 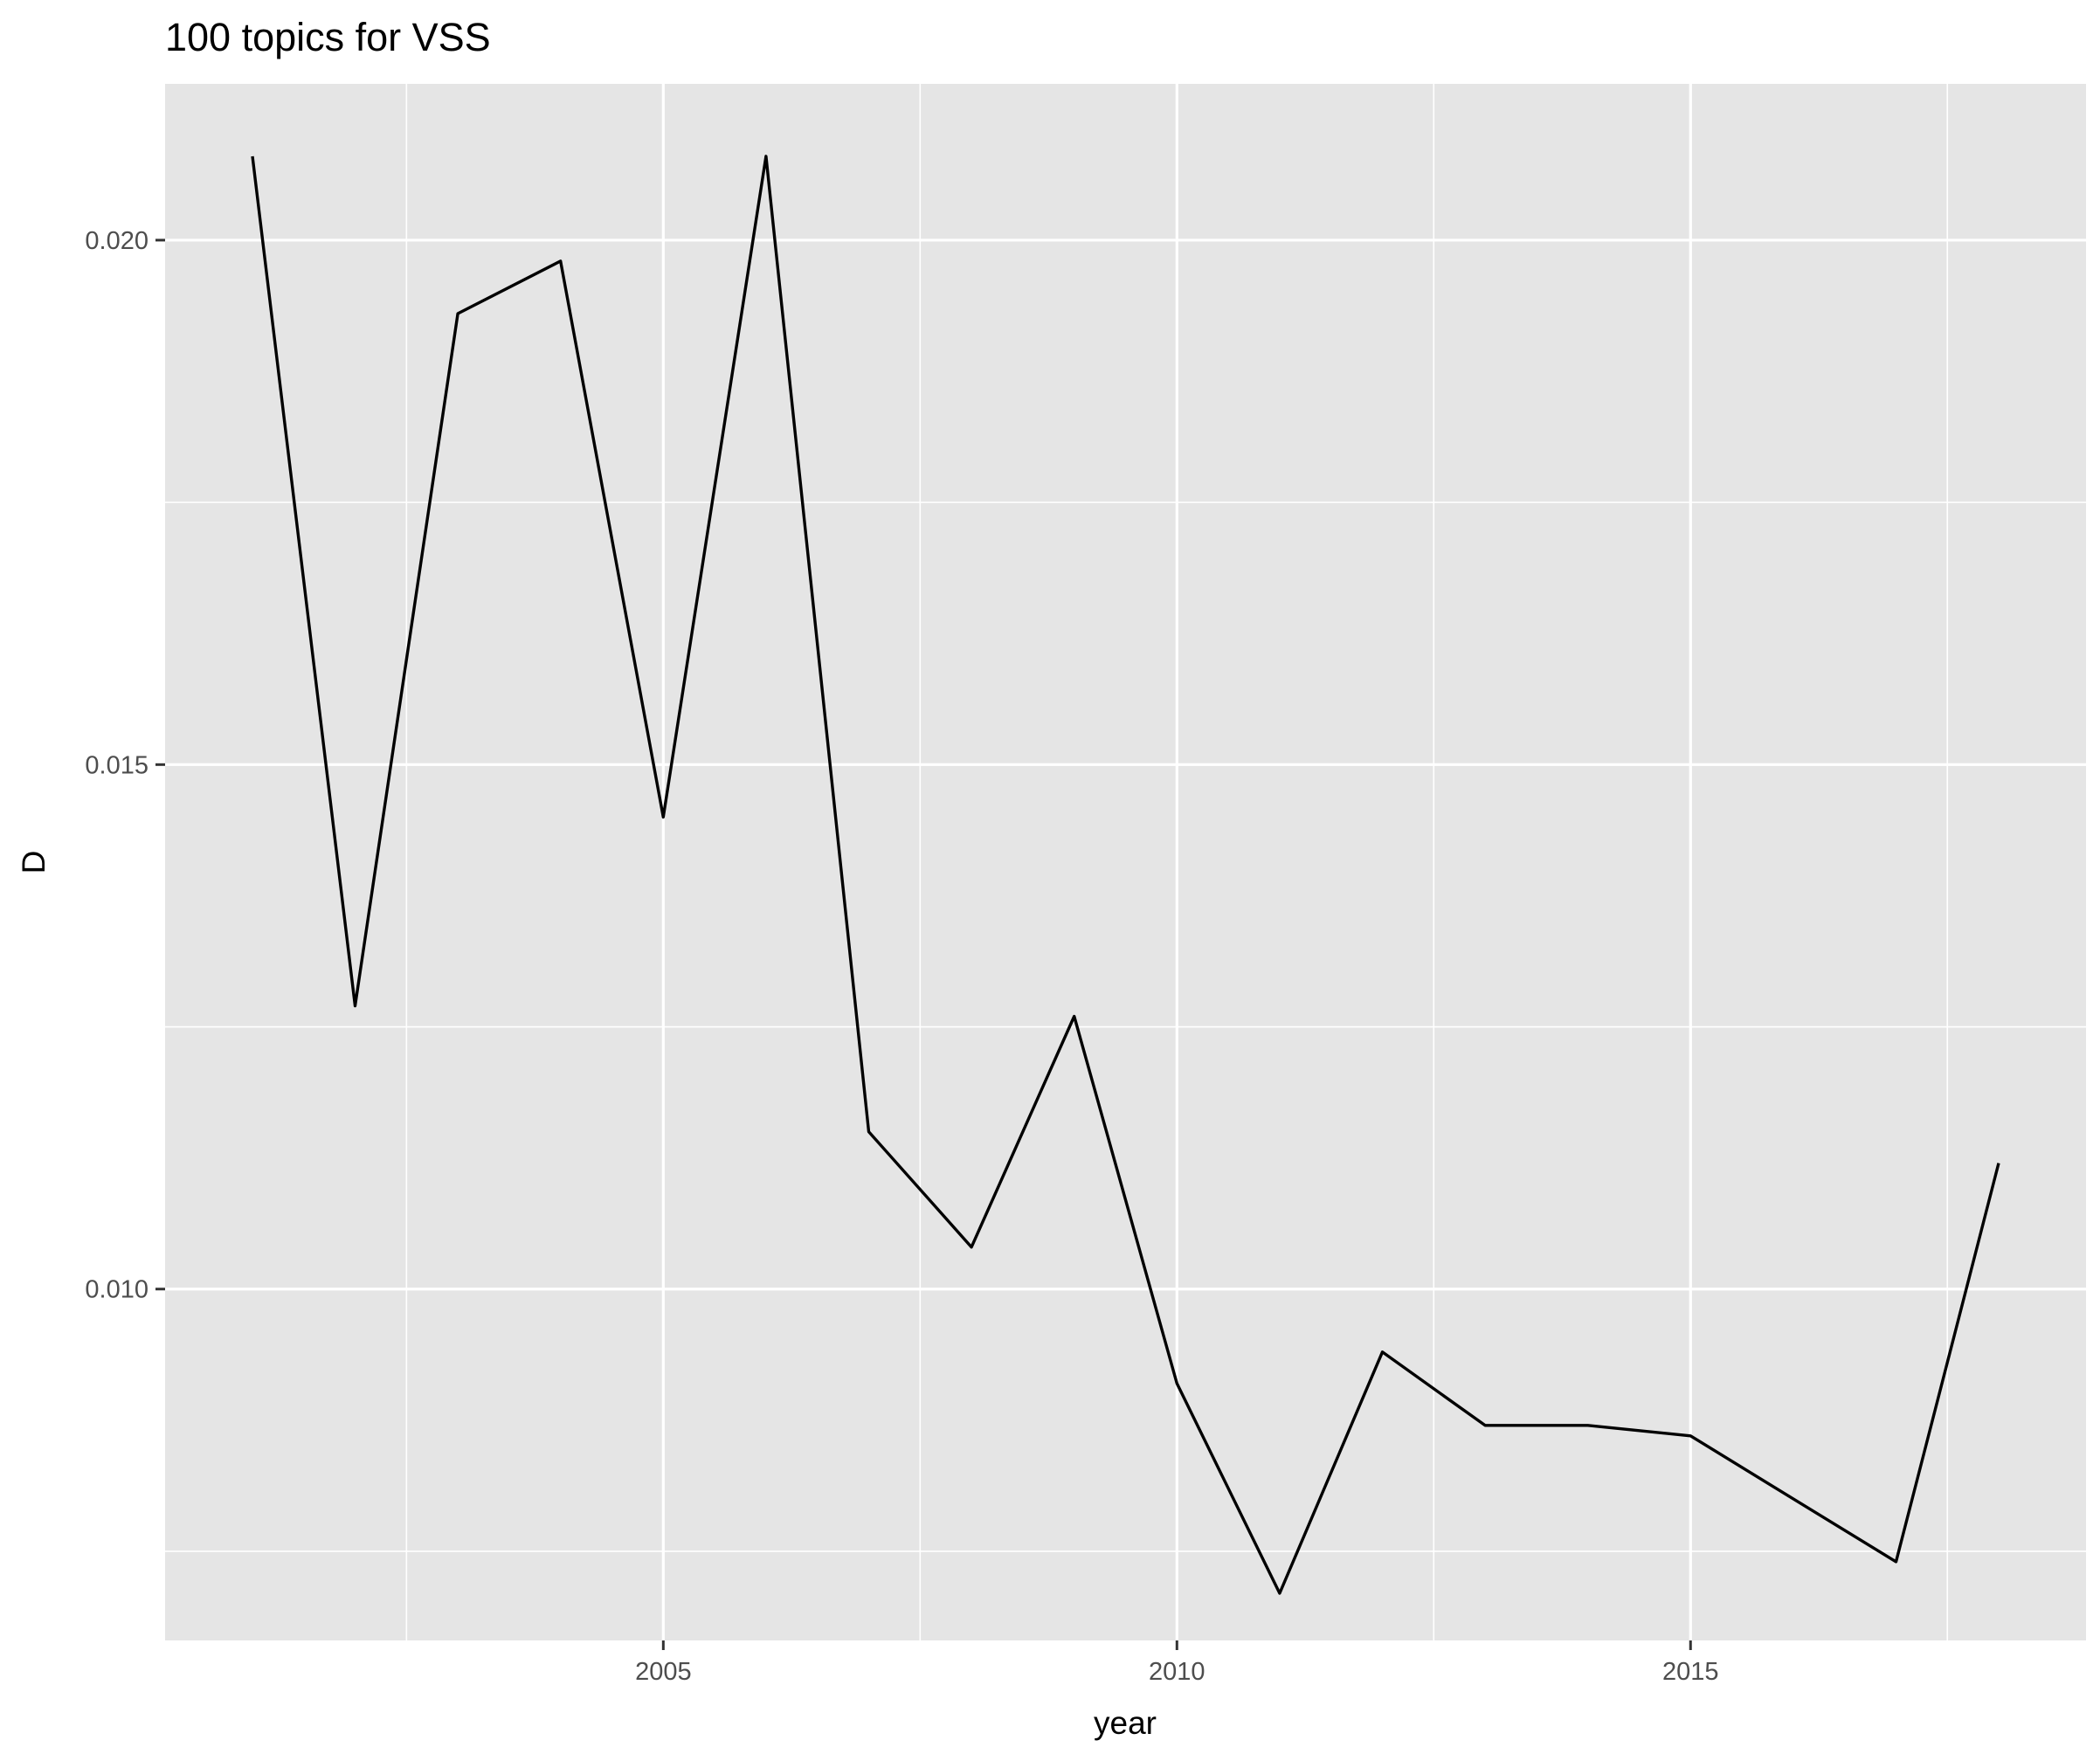 What do you see at coordinates (117, 241) in the screenshot?
I see `y-tick-label: 0.020` at bounding box center [117, 241].